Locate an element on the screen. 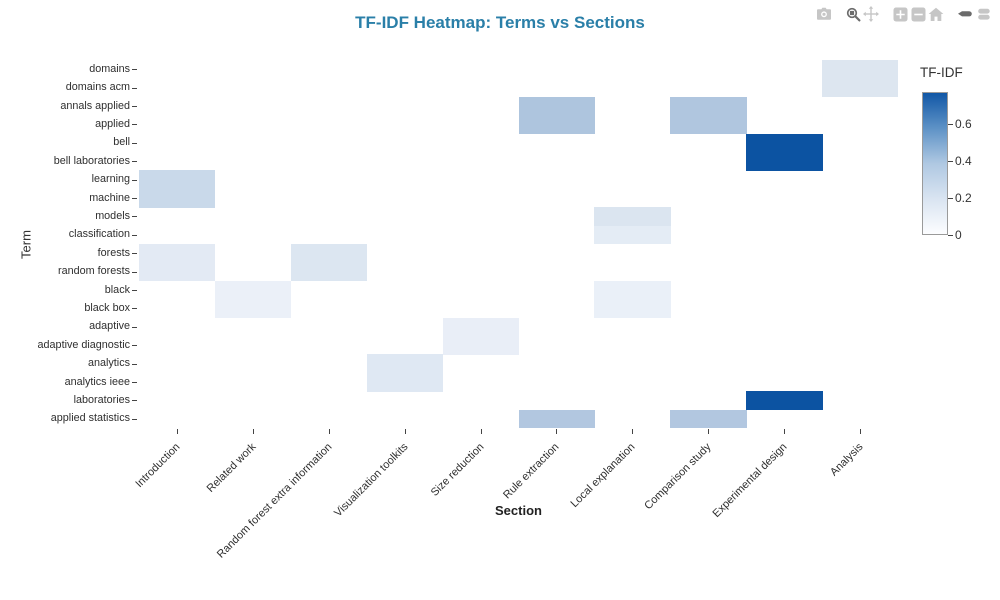 Image resolution: width=1000 pixels, height=600 pixels. colorbar-tick-label: 0 is located at coordinates (958, 235).